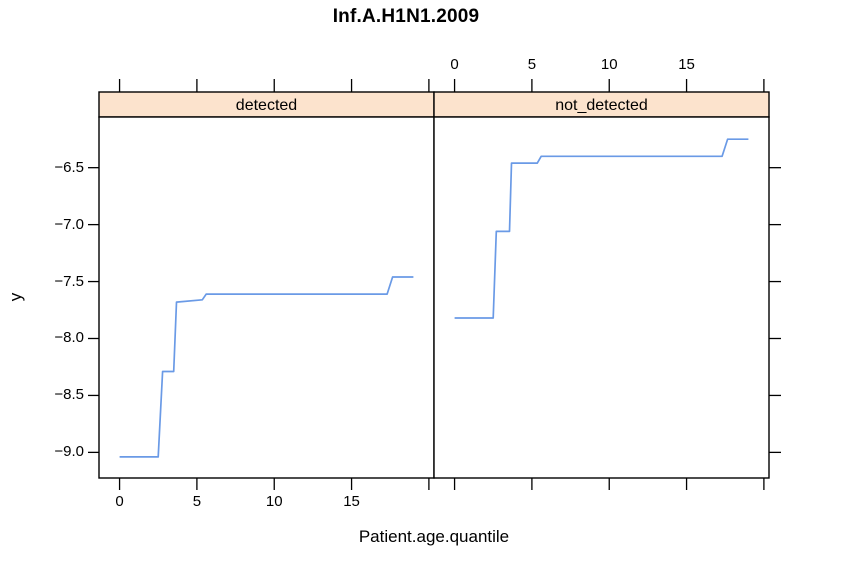 The image size is (850, 572). I want to click on series-line-detected, so click(266, 367).